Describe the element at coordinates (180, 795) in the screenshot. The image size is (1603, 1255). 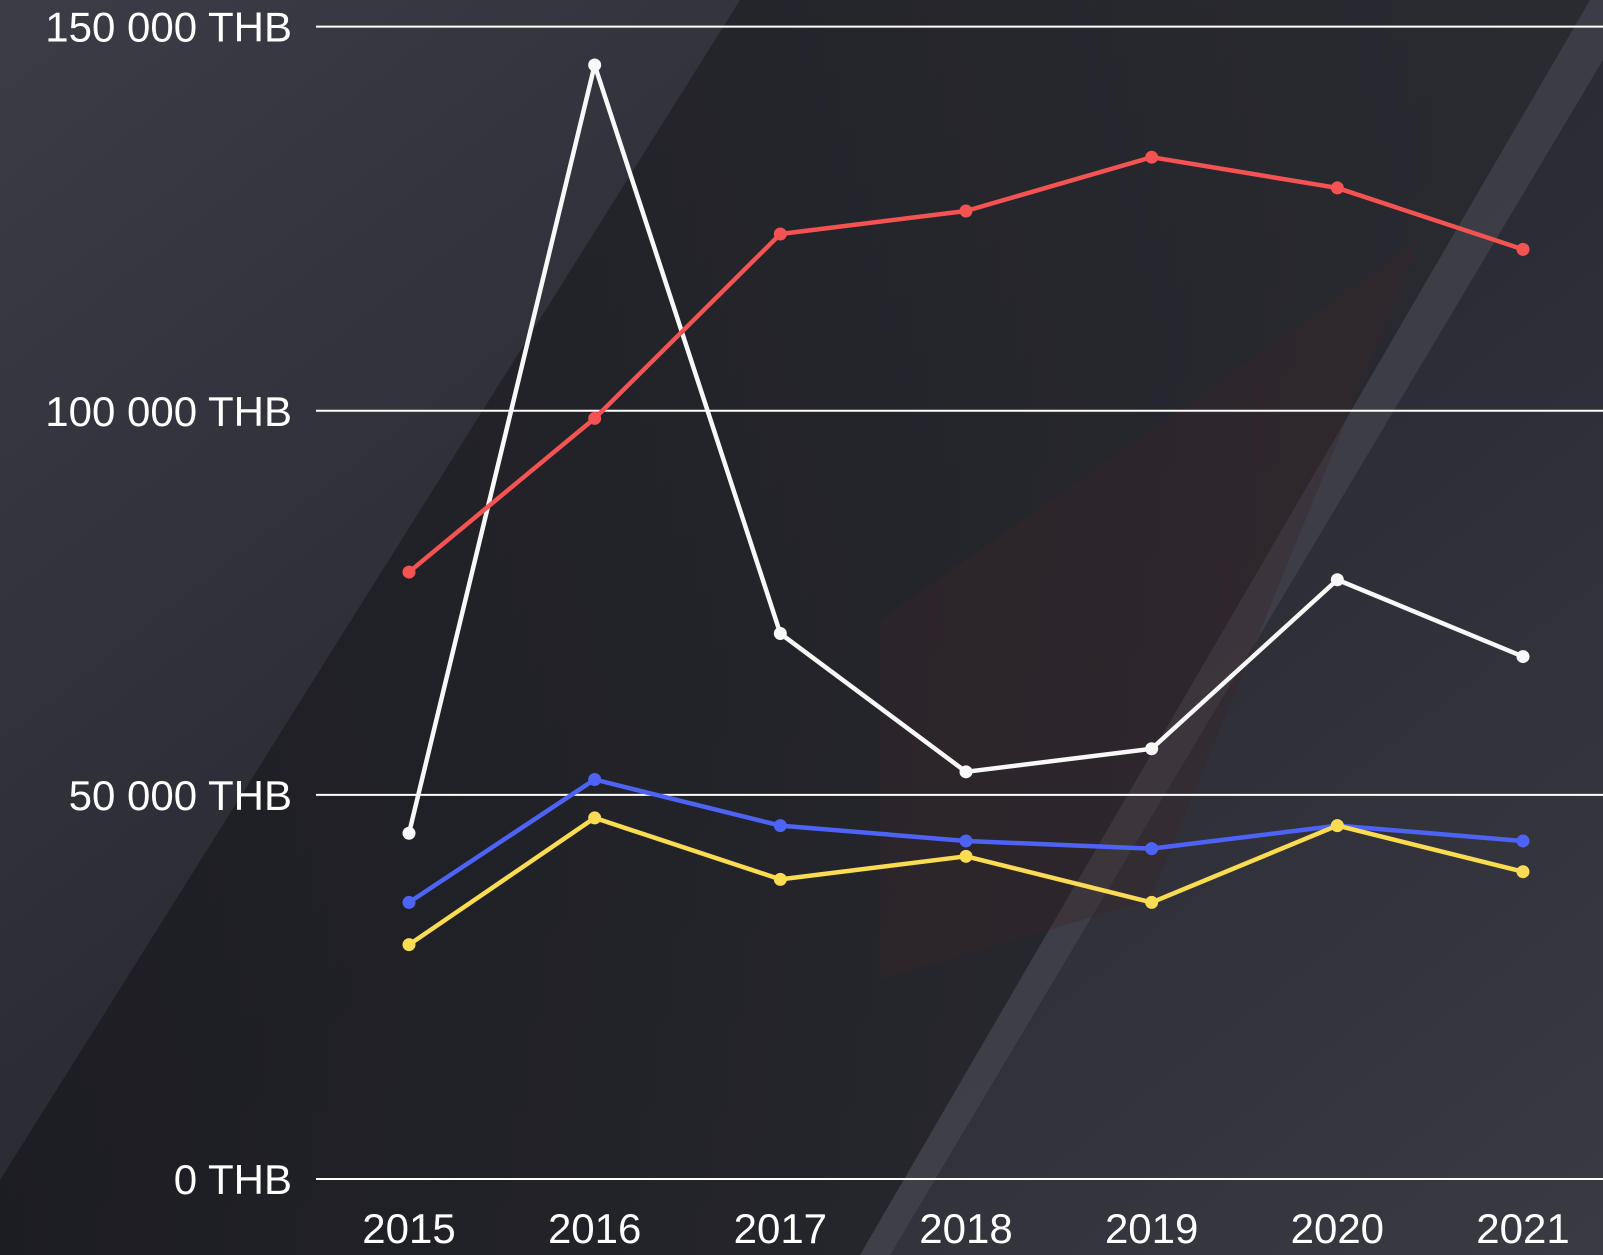
I see `y-tick-label: 50 000 THB` at that location.